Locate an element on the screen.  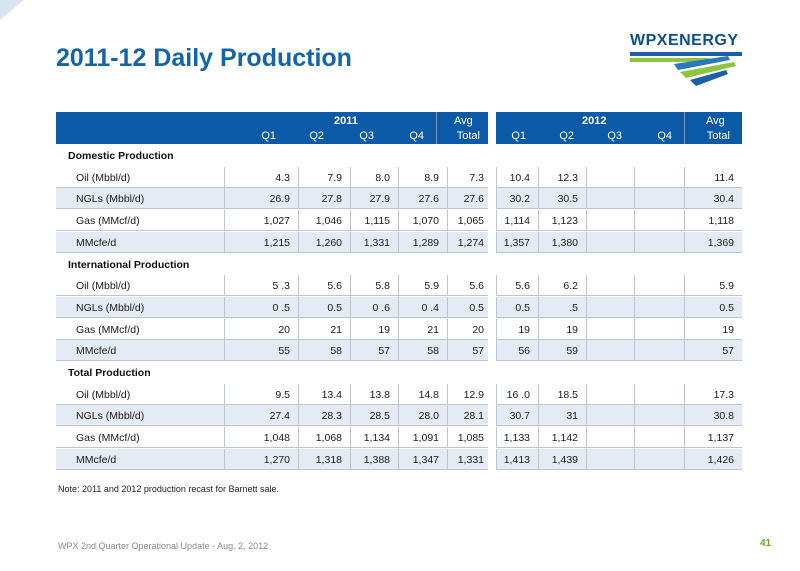
cell-2011: 28.0 is located at coordinates (428, 416).